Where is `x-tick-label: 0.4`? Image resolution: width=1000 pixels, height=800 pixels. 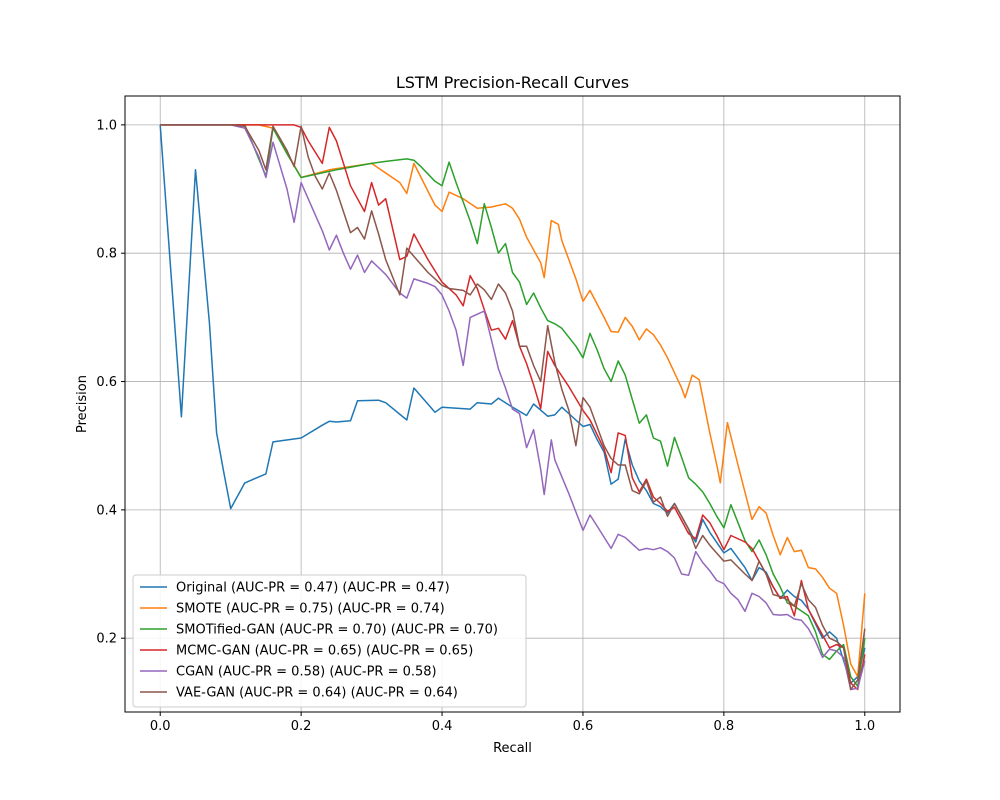 x-tick-label: 0.4 is located at coordinates (442, 726).